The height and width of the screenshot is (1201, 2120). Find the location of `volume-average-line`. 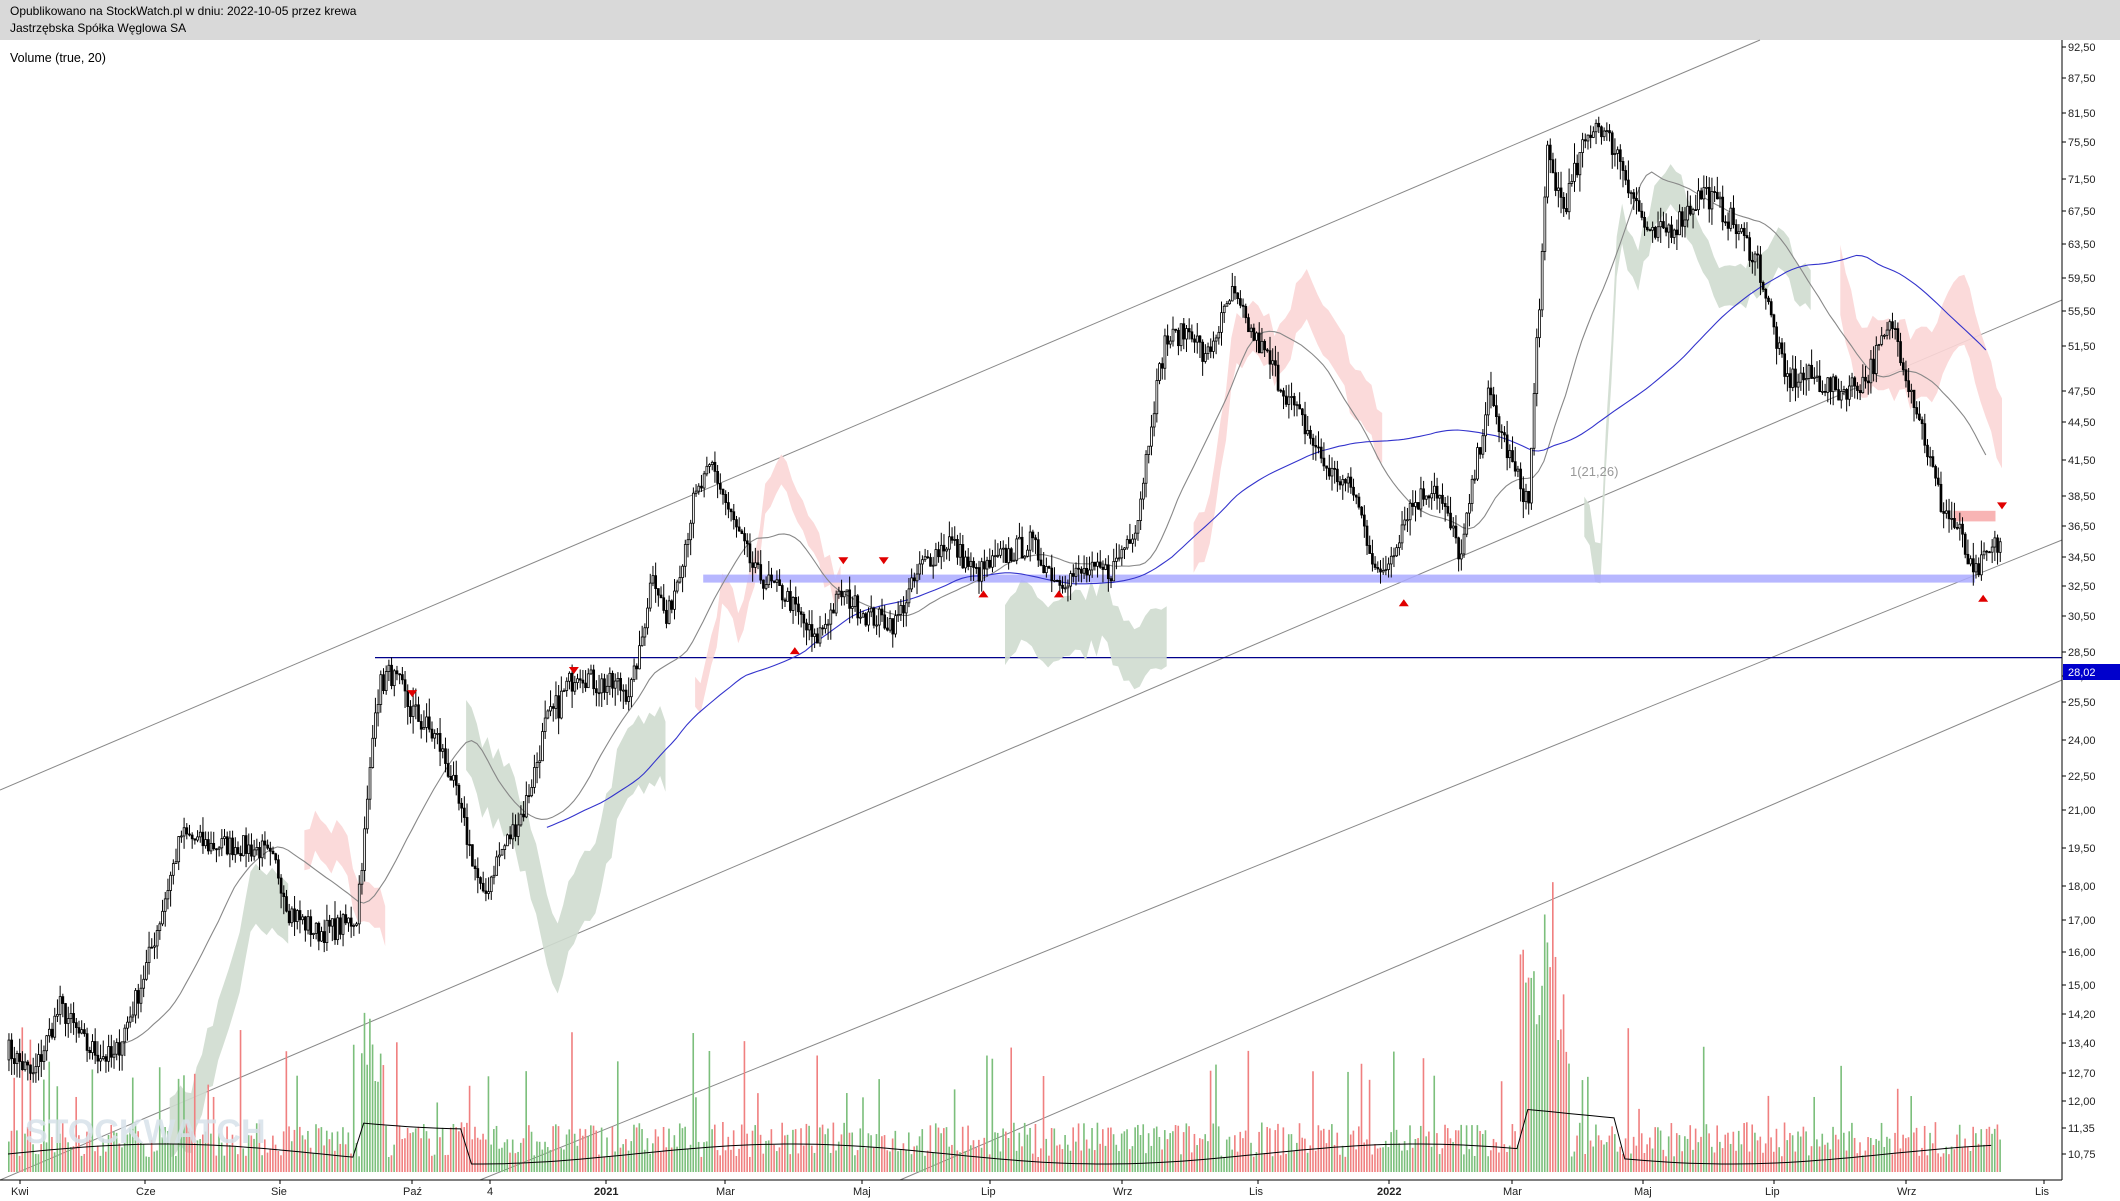

volume-average-line is located at coordinates (999, 1136).